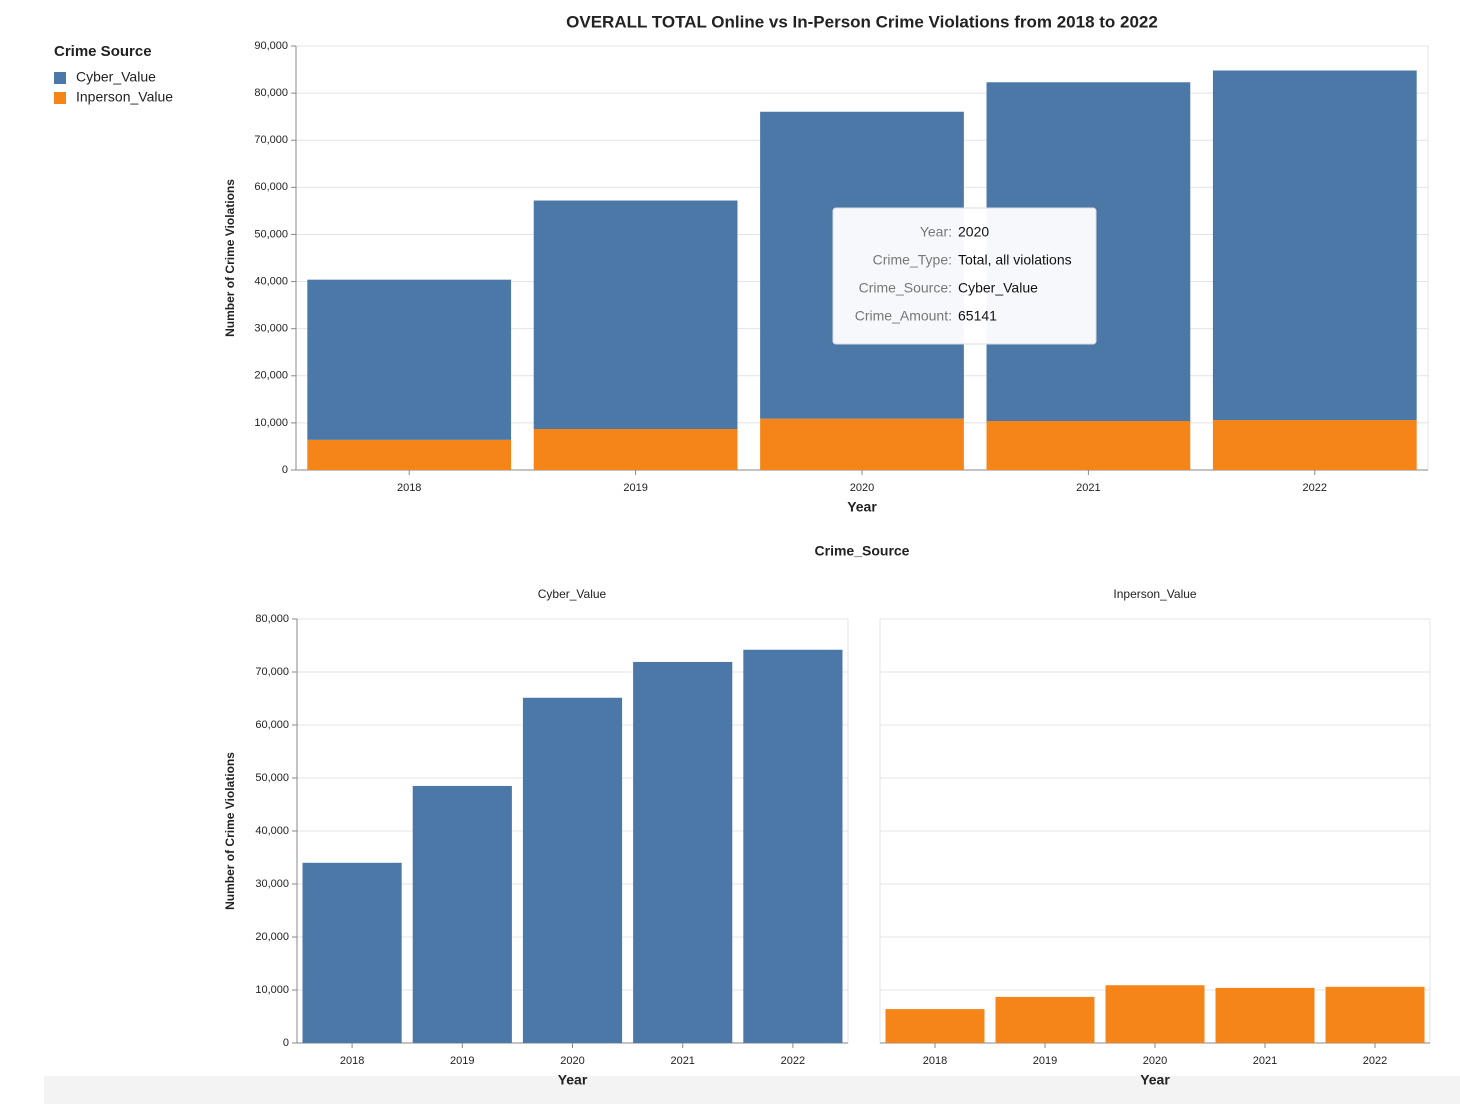 This screenshot has height=1104, width=1460. What do you see at coordinates (903, 316) in the screenshot?
I see `tooltip-key: Crime_Amount:` at bounding box center [903, 316].